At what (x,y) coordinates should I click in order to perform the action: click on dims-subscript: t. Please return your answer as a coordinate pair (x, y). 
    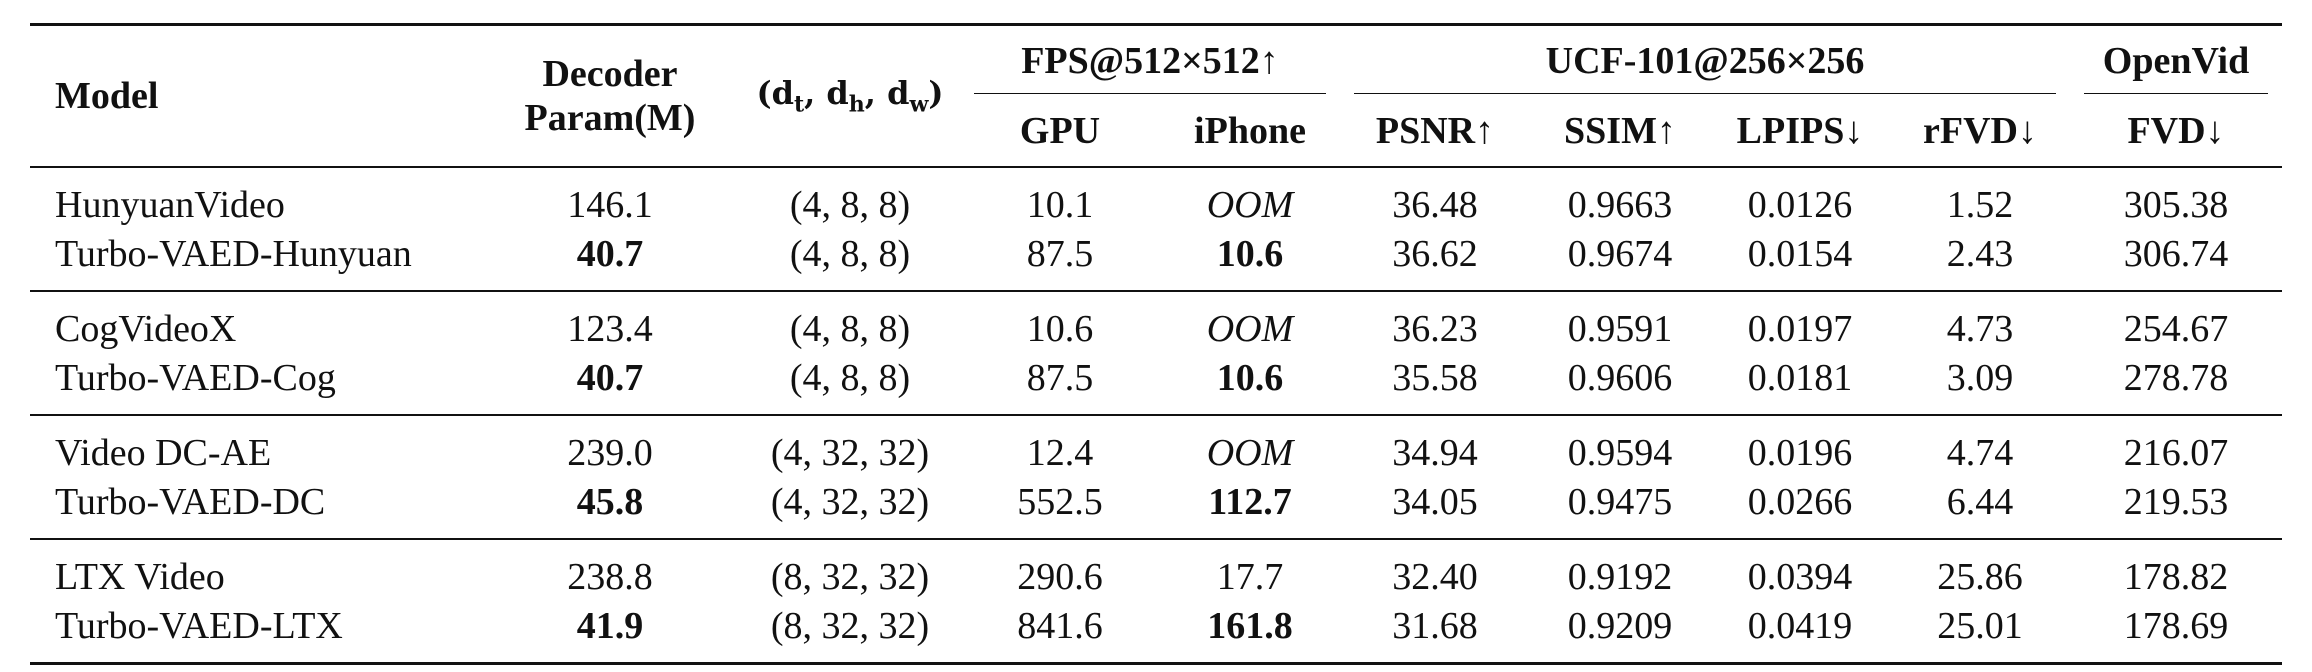
    Looking at the image, I should click on (799, 104).